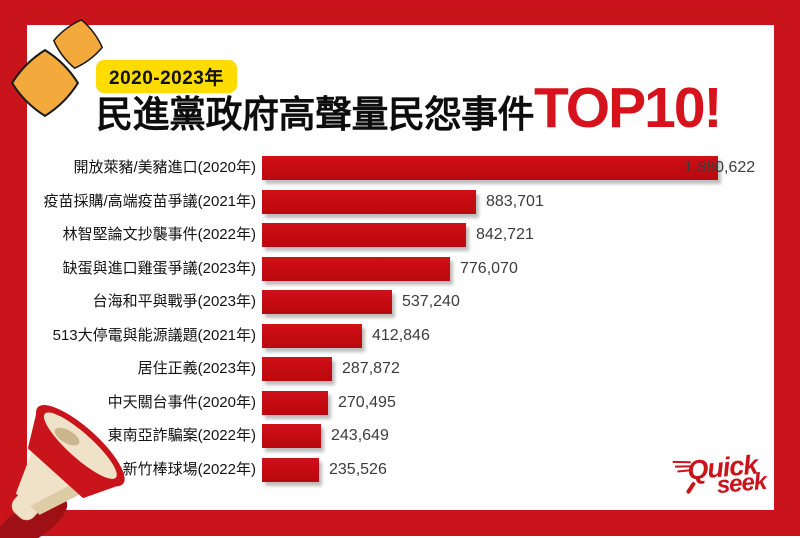  Describe the element at coordinates (400, 436) in the screenshot. I see `bar-row: 東南亞詐騙案(2022年) 243,649` at that location.